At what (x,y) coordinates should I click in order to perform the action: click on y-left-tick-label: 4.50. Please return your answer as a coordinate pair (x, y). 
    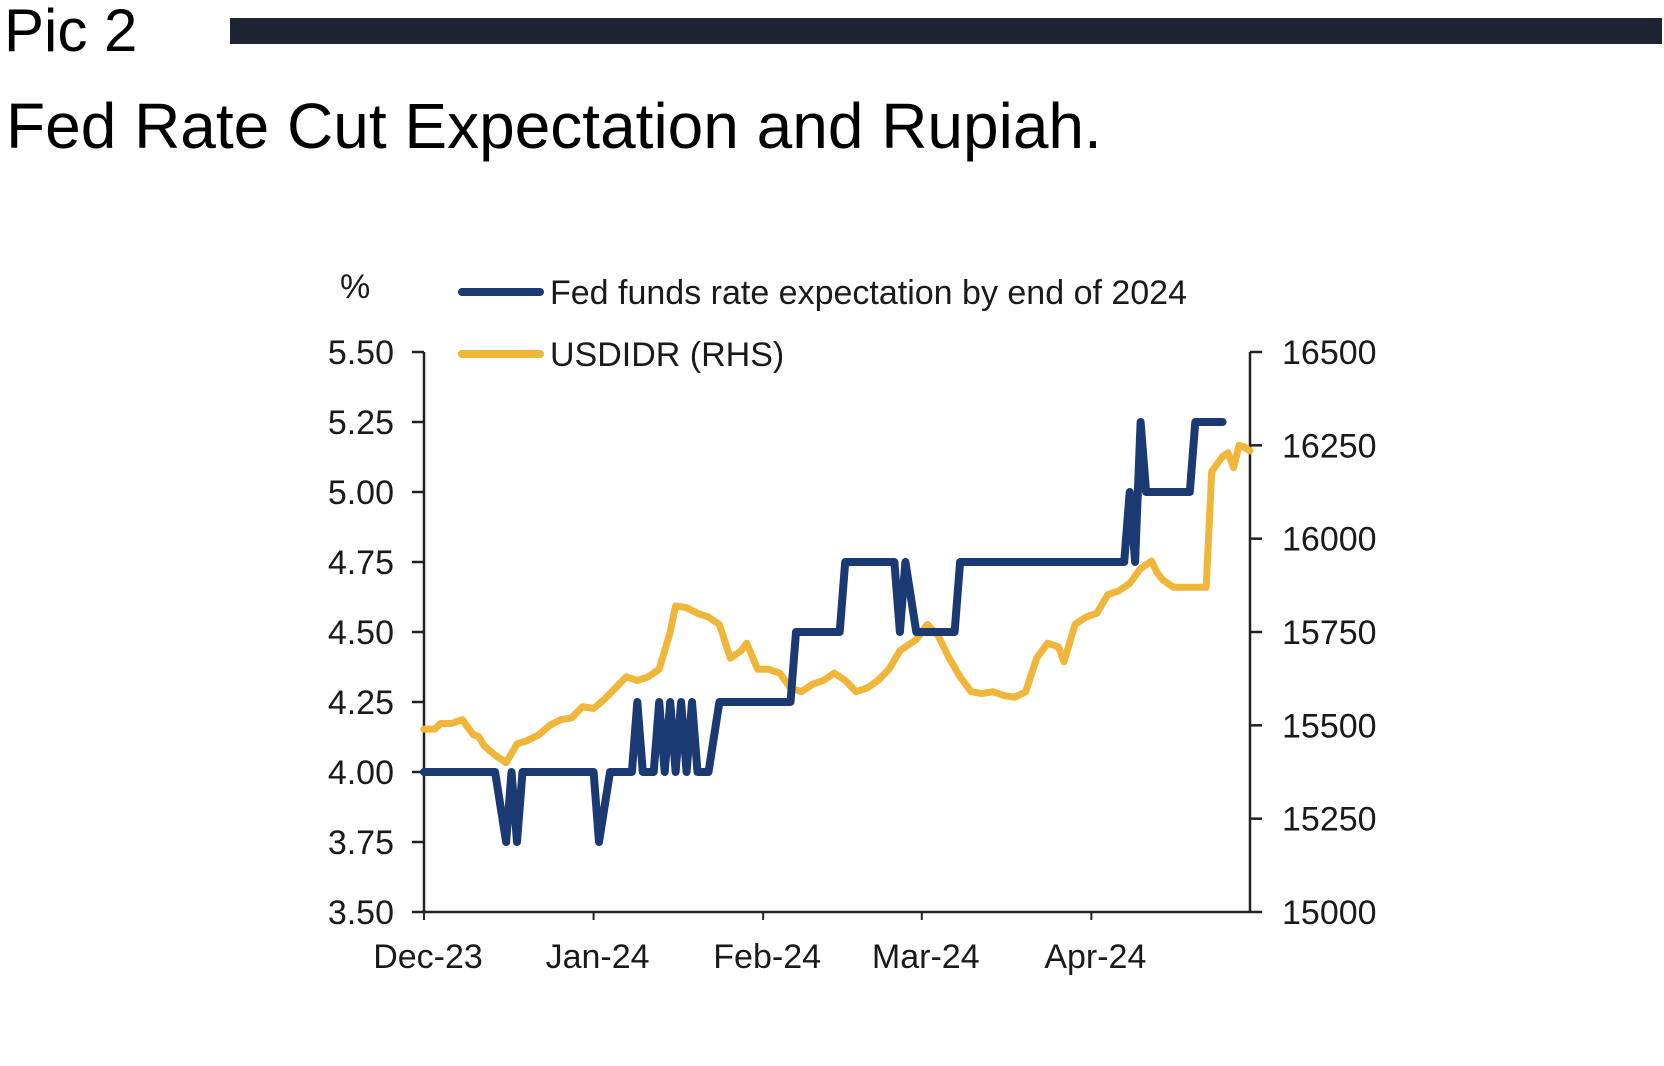
    Looking at the image, I should click on (361, 633).